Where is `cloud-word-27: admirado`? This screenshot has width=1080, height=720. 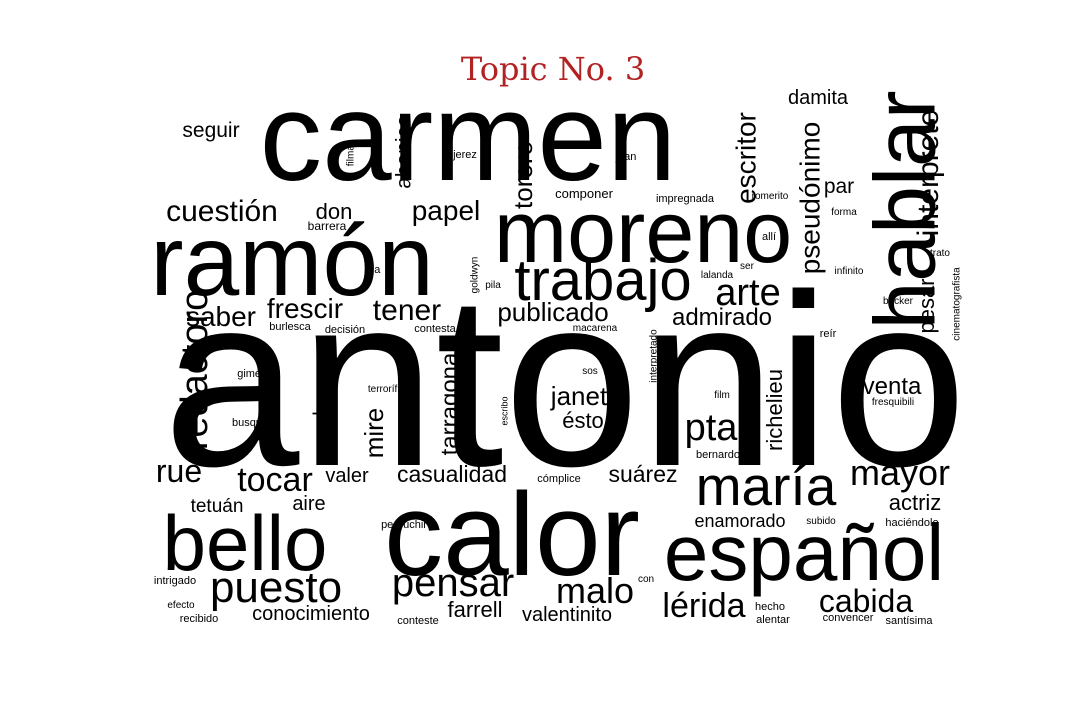
cloud-word-27: admirado is located at coordinates (722, 317).